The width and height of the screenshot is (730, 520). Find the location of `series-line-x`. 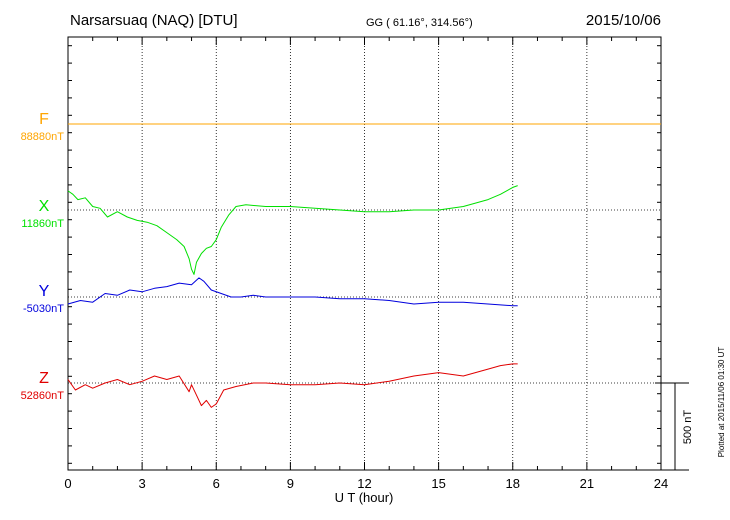

series-line-x is located at coordinates (292, 230).